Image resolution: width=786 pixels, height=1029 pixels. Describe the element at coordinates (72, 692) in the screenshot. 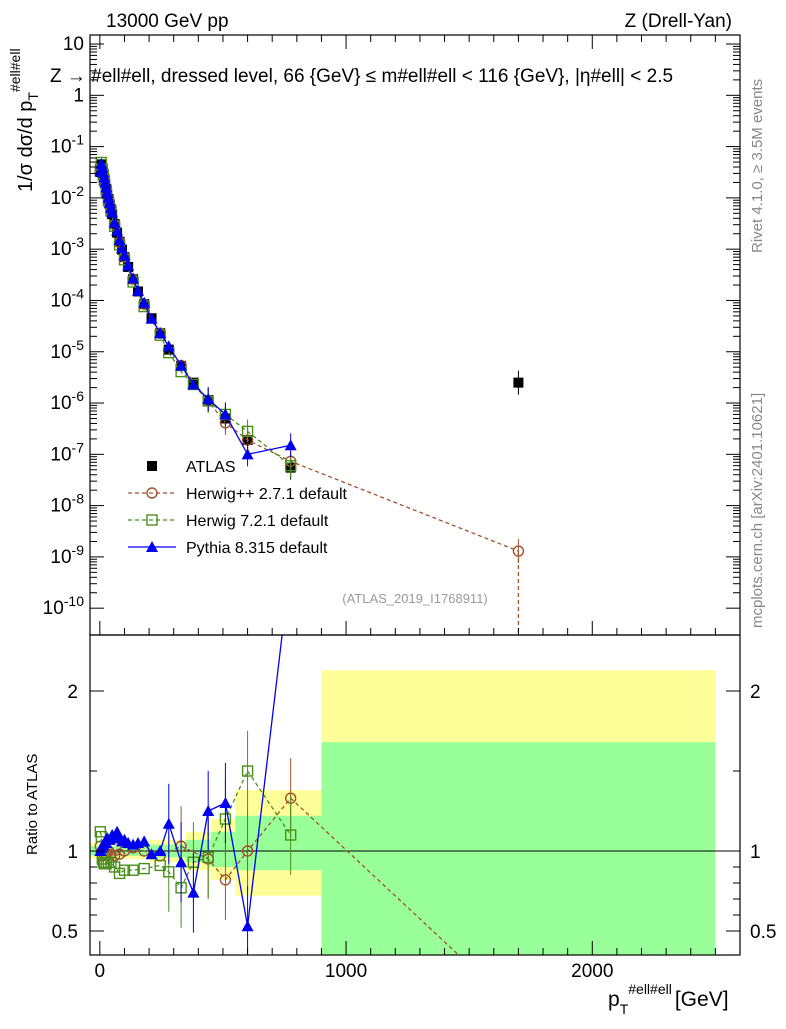

I see `ratio-y-tick-label: 2` at that location.